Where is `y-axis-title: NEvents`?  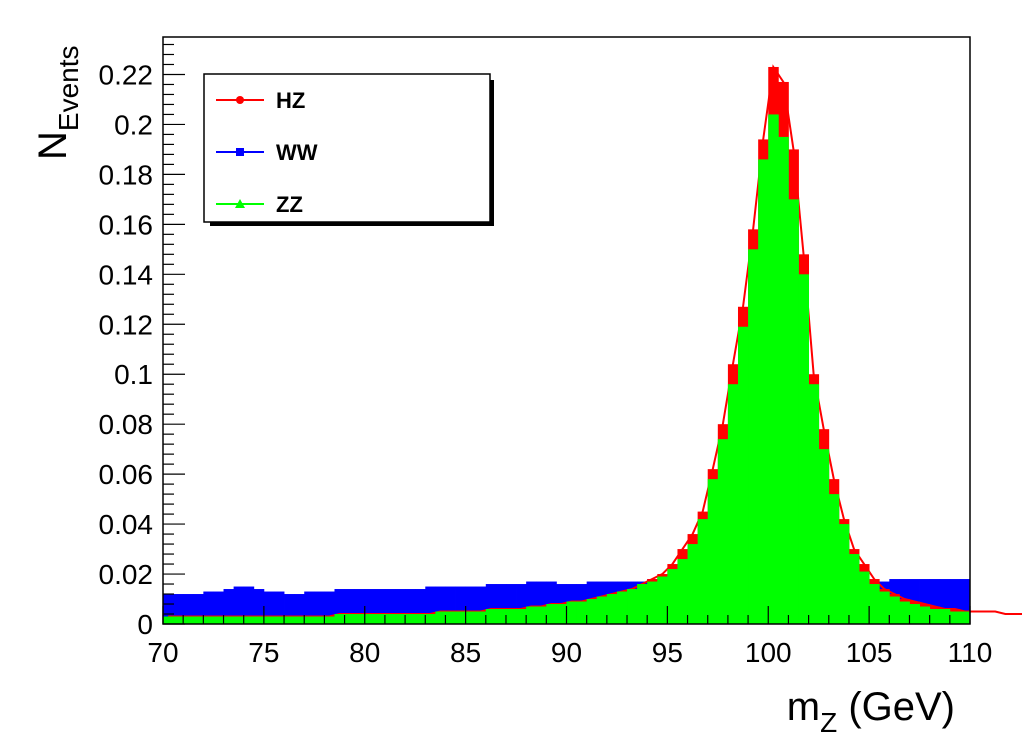
y-axis-title: NEvents is located at coordinates (57, 103).